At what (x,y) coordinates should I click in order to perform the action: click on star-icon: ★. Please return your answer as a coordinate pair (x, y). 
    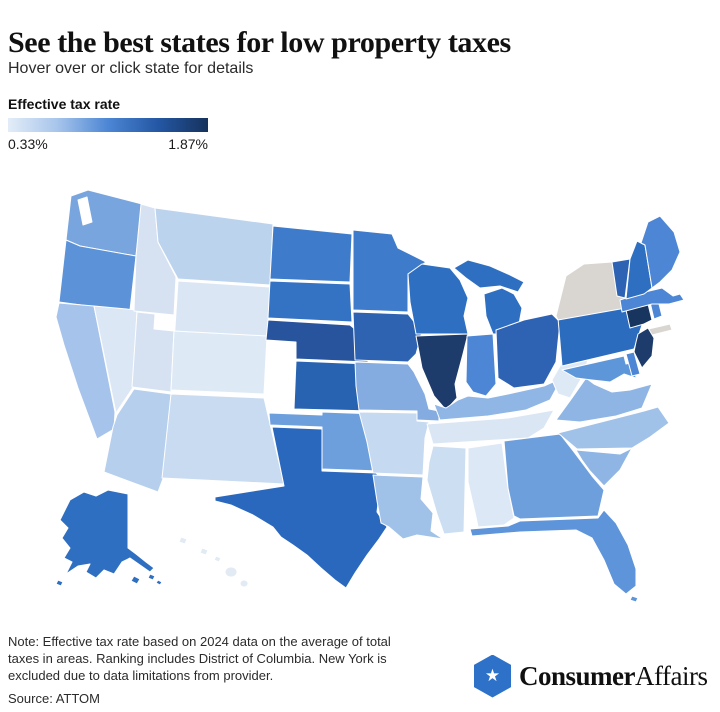
    Looking at the image, I should click on (492, 675).